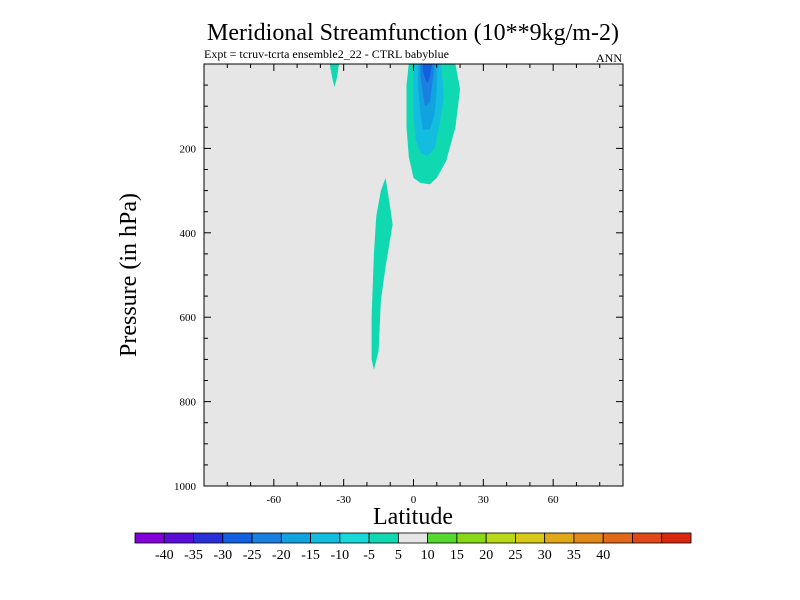  Describe the element at coordinates (188, 234) in the screenshot. I see `y-tick-label: 400` at that location.